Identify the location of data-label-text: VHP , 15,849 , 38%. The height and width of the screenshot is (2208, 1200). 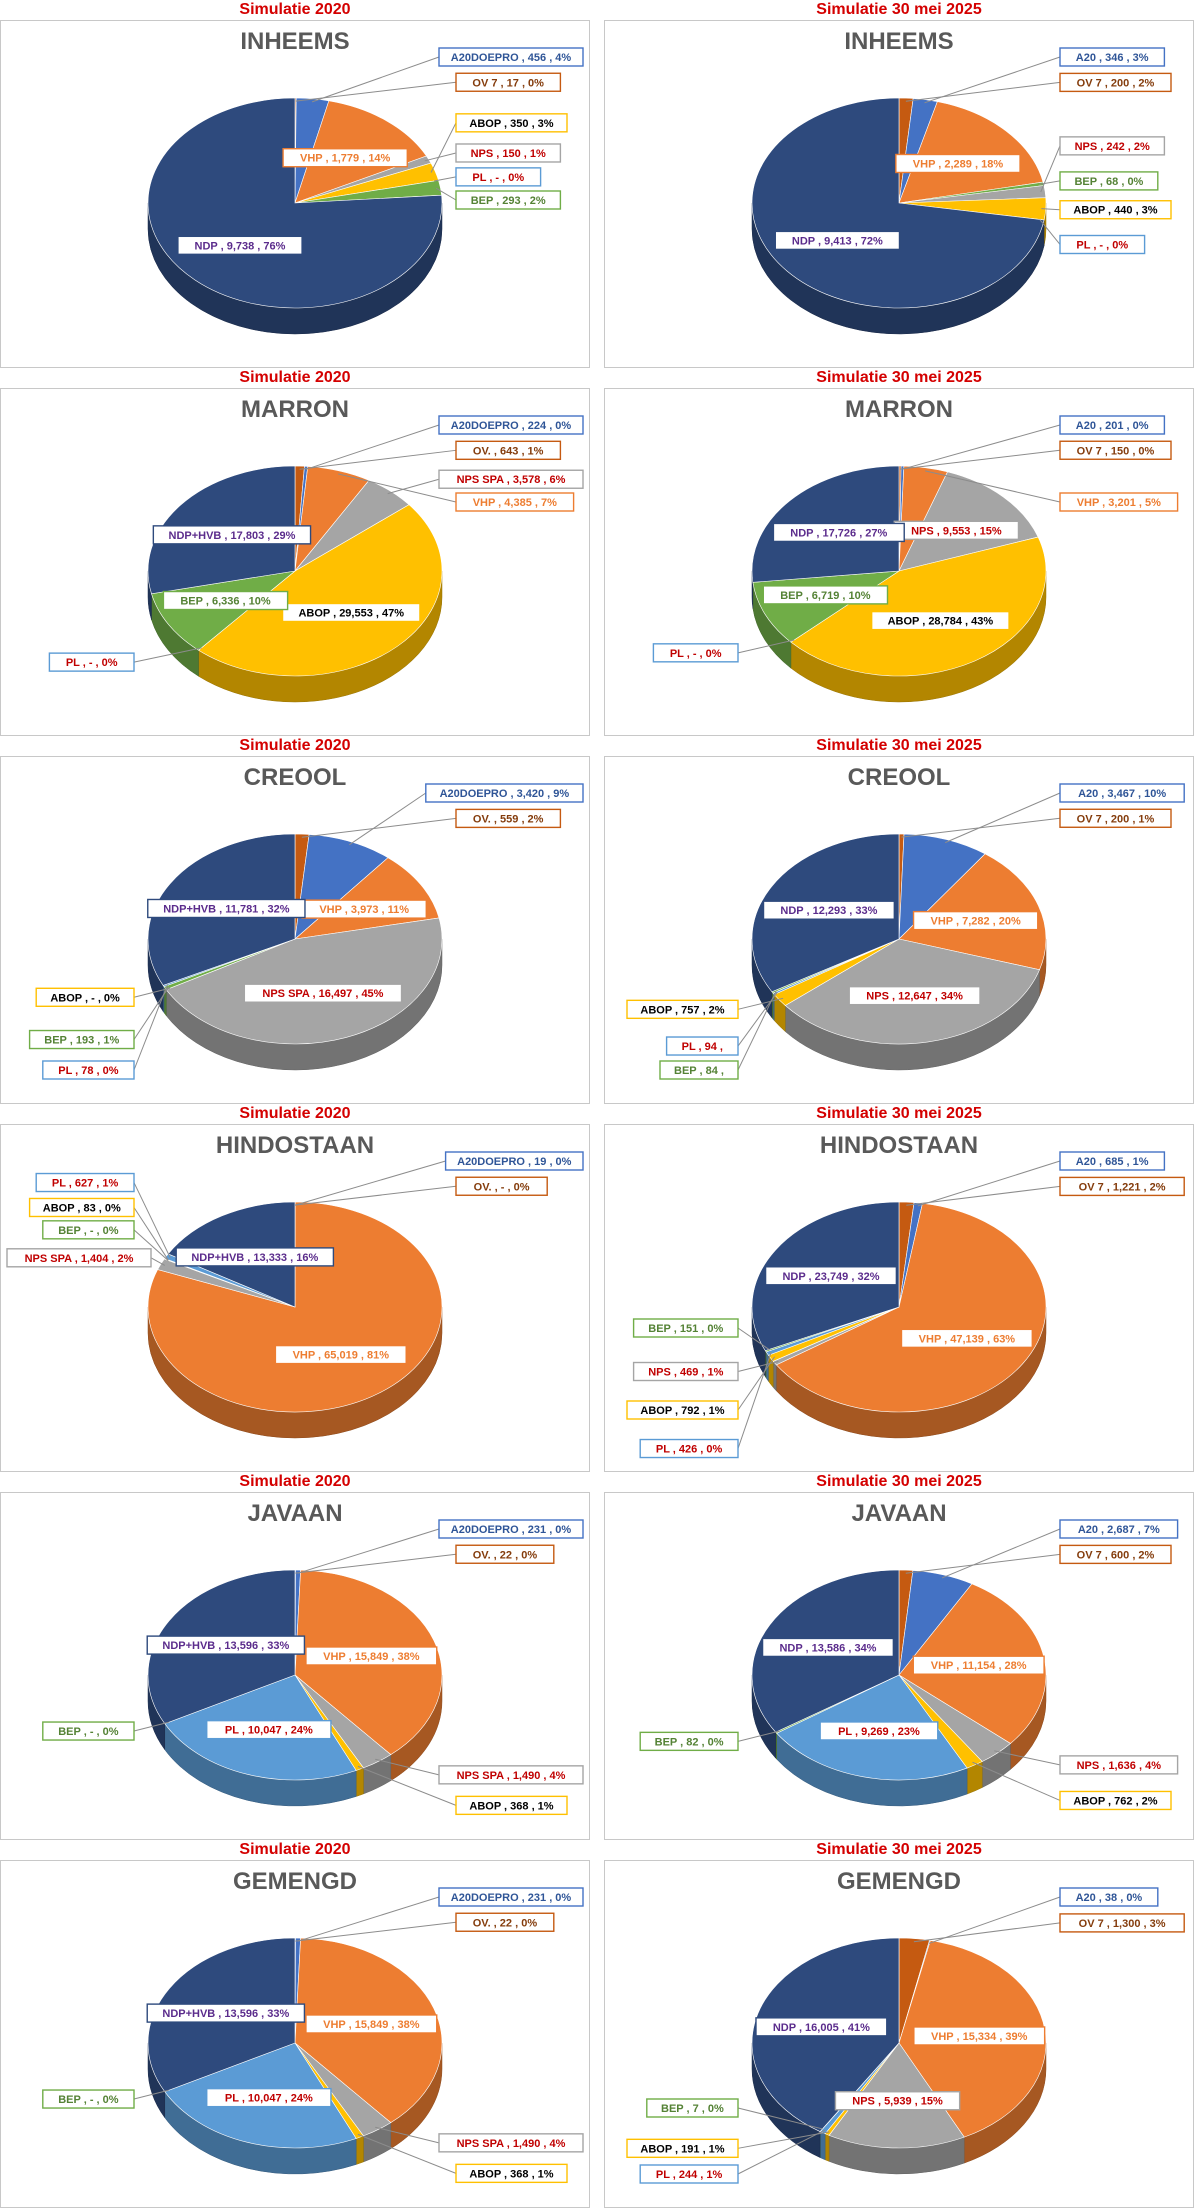
(371, 2025).